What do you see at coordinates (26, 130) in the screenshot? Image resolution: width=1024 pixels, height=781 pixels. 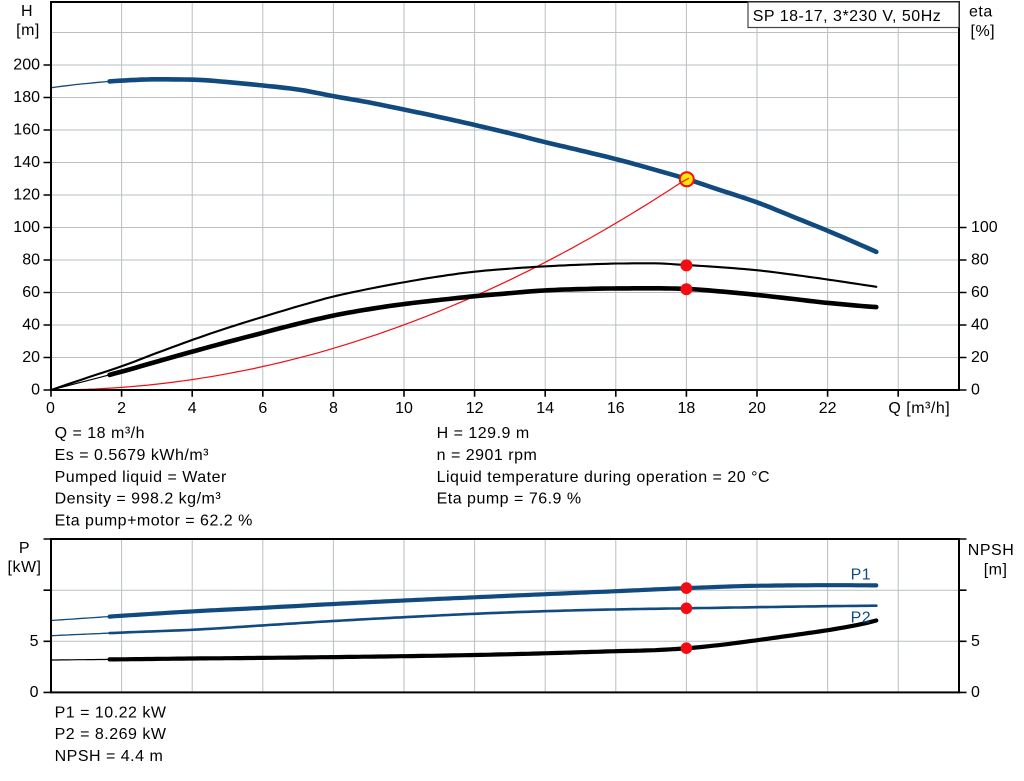 I see `svg-text: 160` at bounding box center [26, 130].